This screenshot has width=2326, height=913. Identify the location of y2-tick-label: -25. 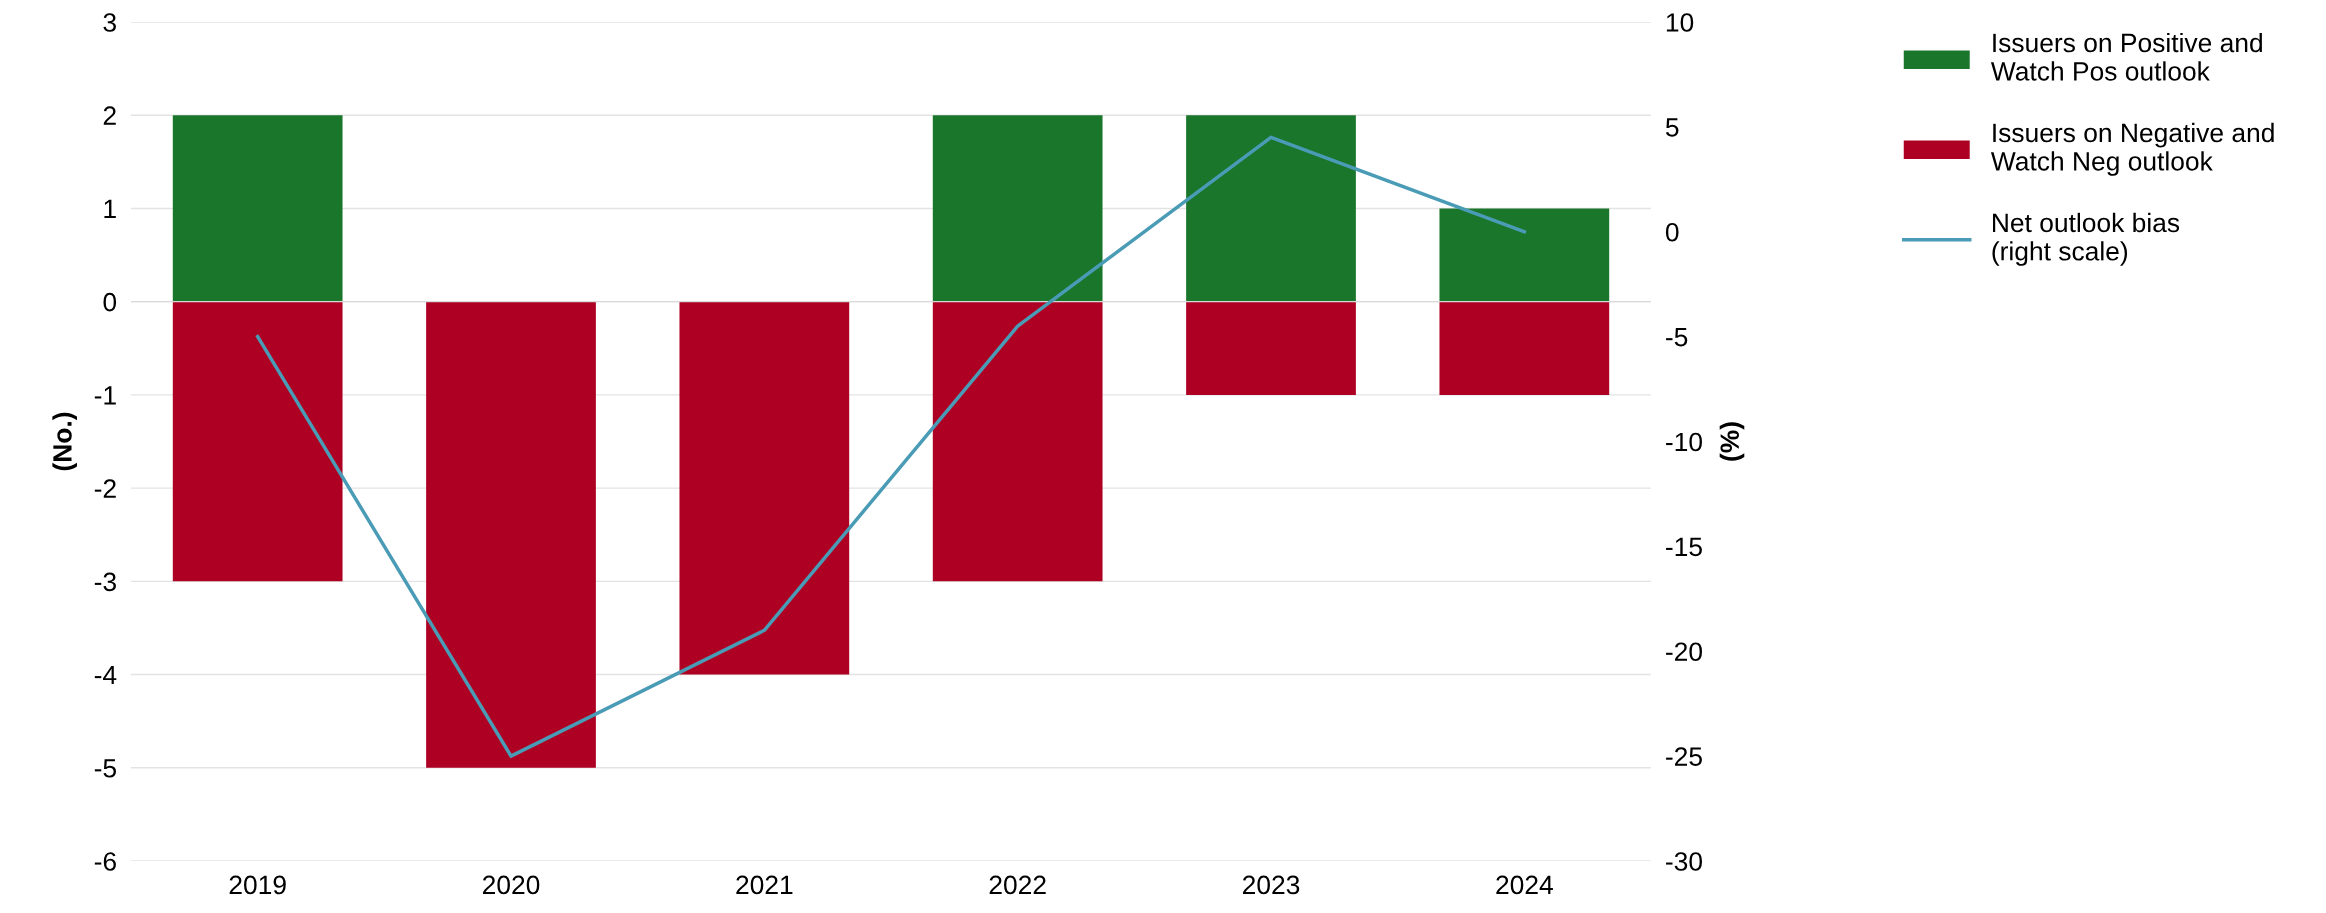
(1684, 756).